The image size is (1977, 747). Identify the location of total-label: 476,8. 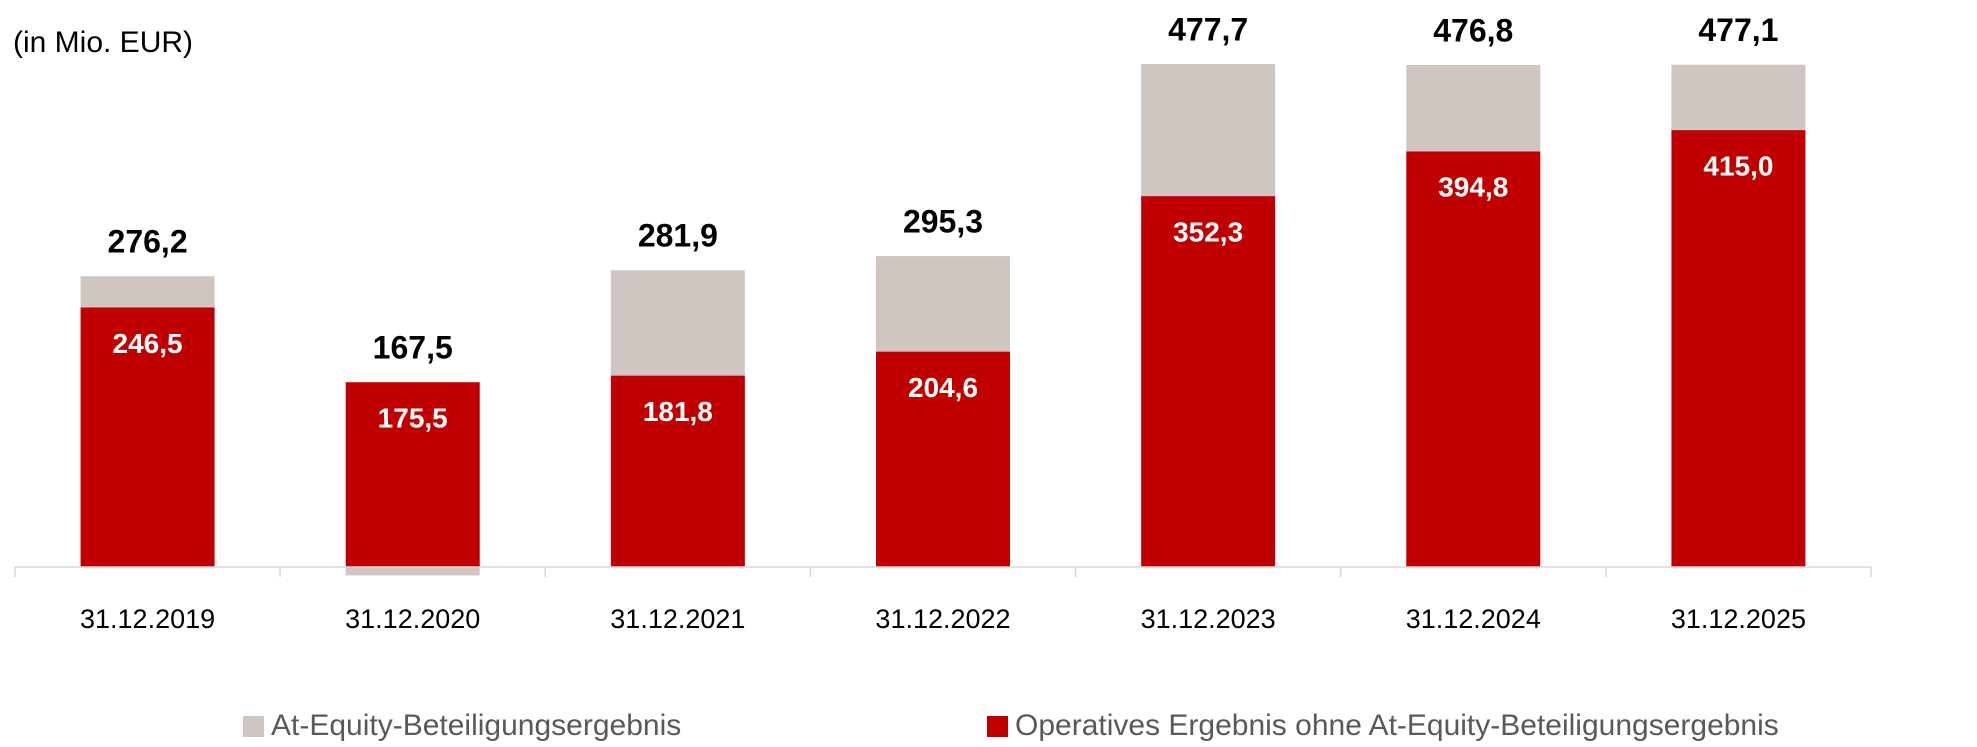
(1473, 30).